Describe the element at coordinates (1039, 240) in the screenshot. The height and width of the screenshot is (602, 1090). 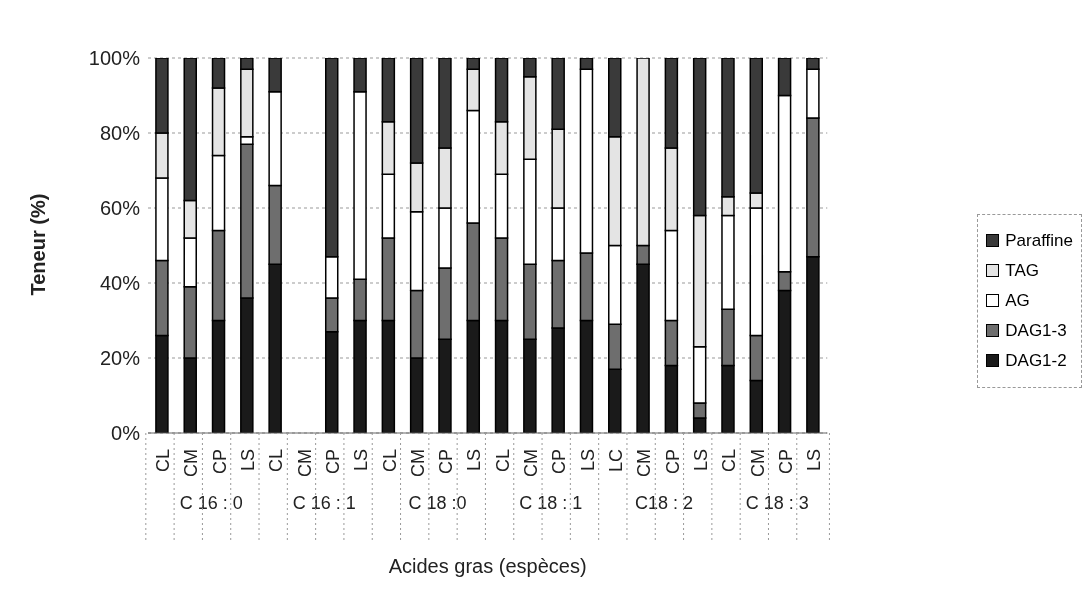
I see `legend-label: Paraffine` at that location.